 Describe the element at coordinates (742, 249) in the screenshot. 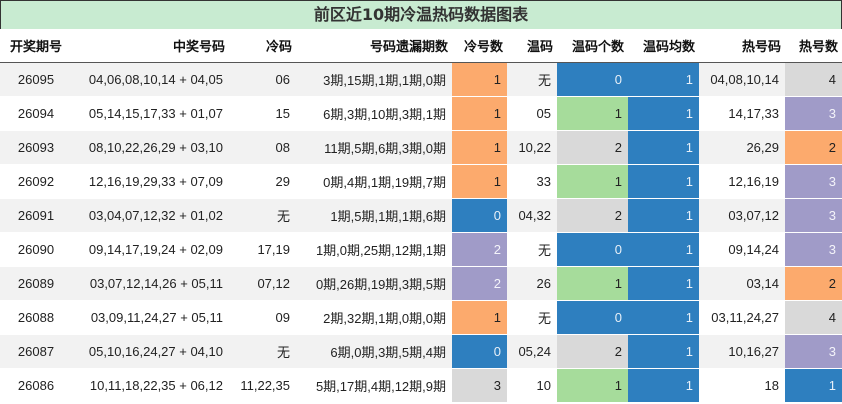

I see `cell-hot: 09,14,24` at that location.